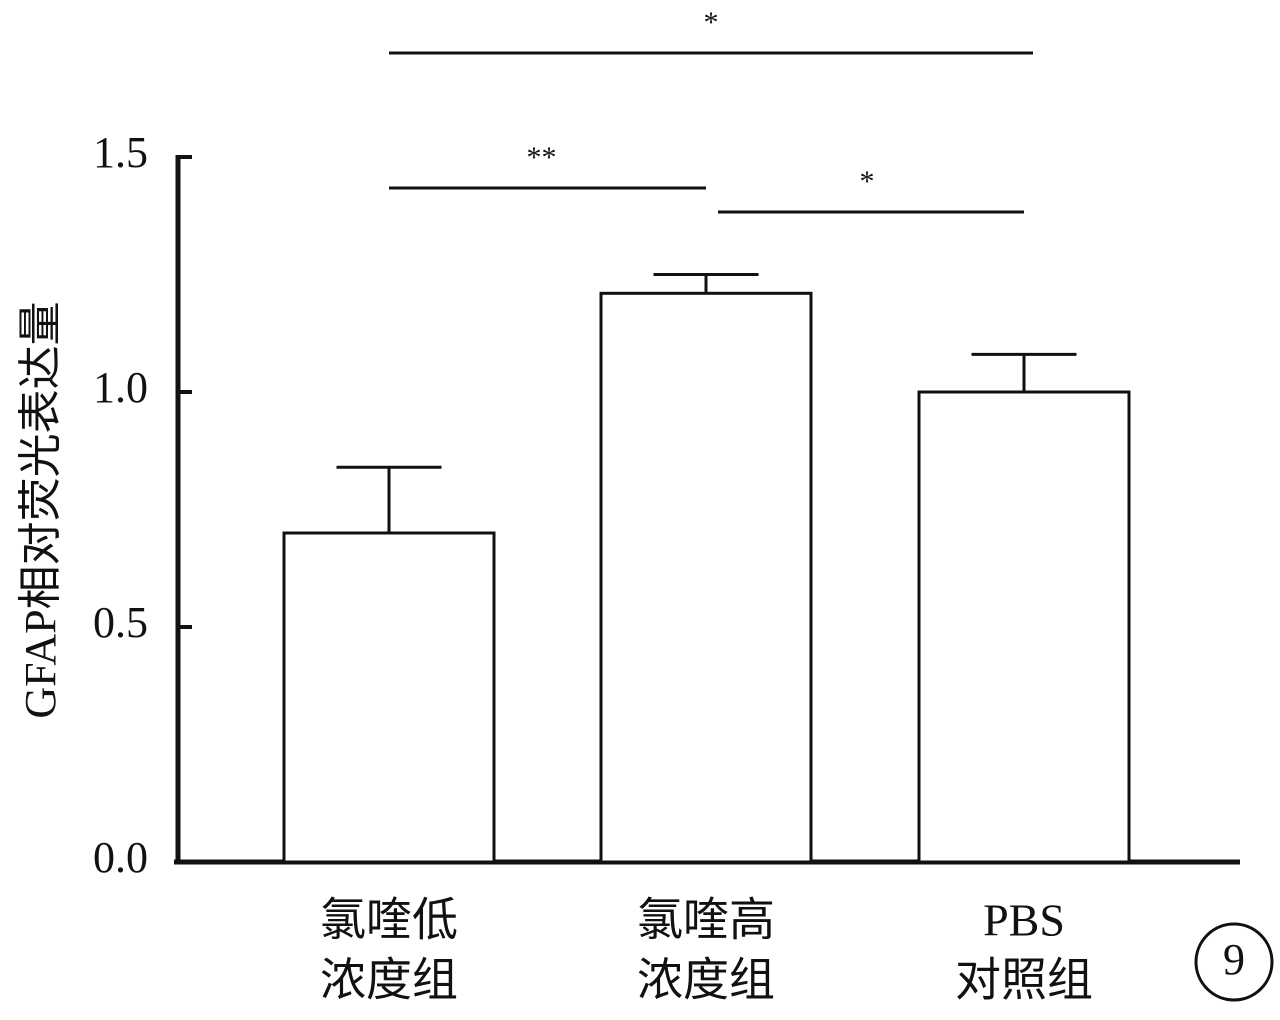 The width and height of the screenshot is (1280, 1020). Describe the element at coordinates (40, 509) in the screenshot. I see `y-axis-label: GFAP相对荧光表达量` at that location.